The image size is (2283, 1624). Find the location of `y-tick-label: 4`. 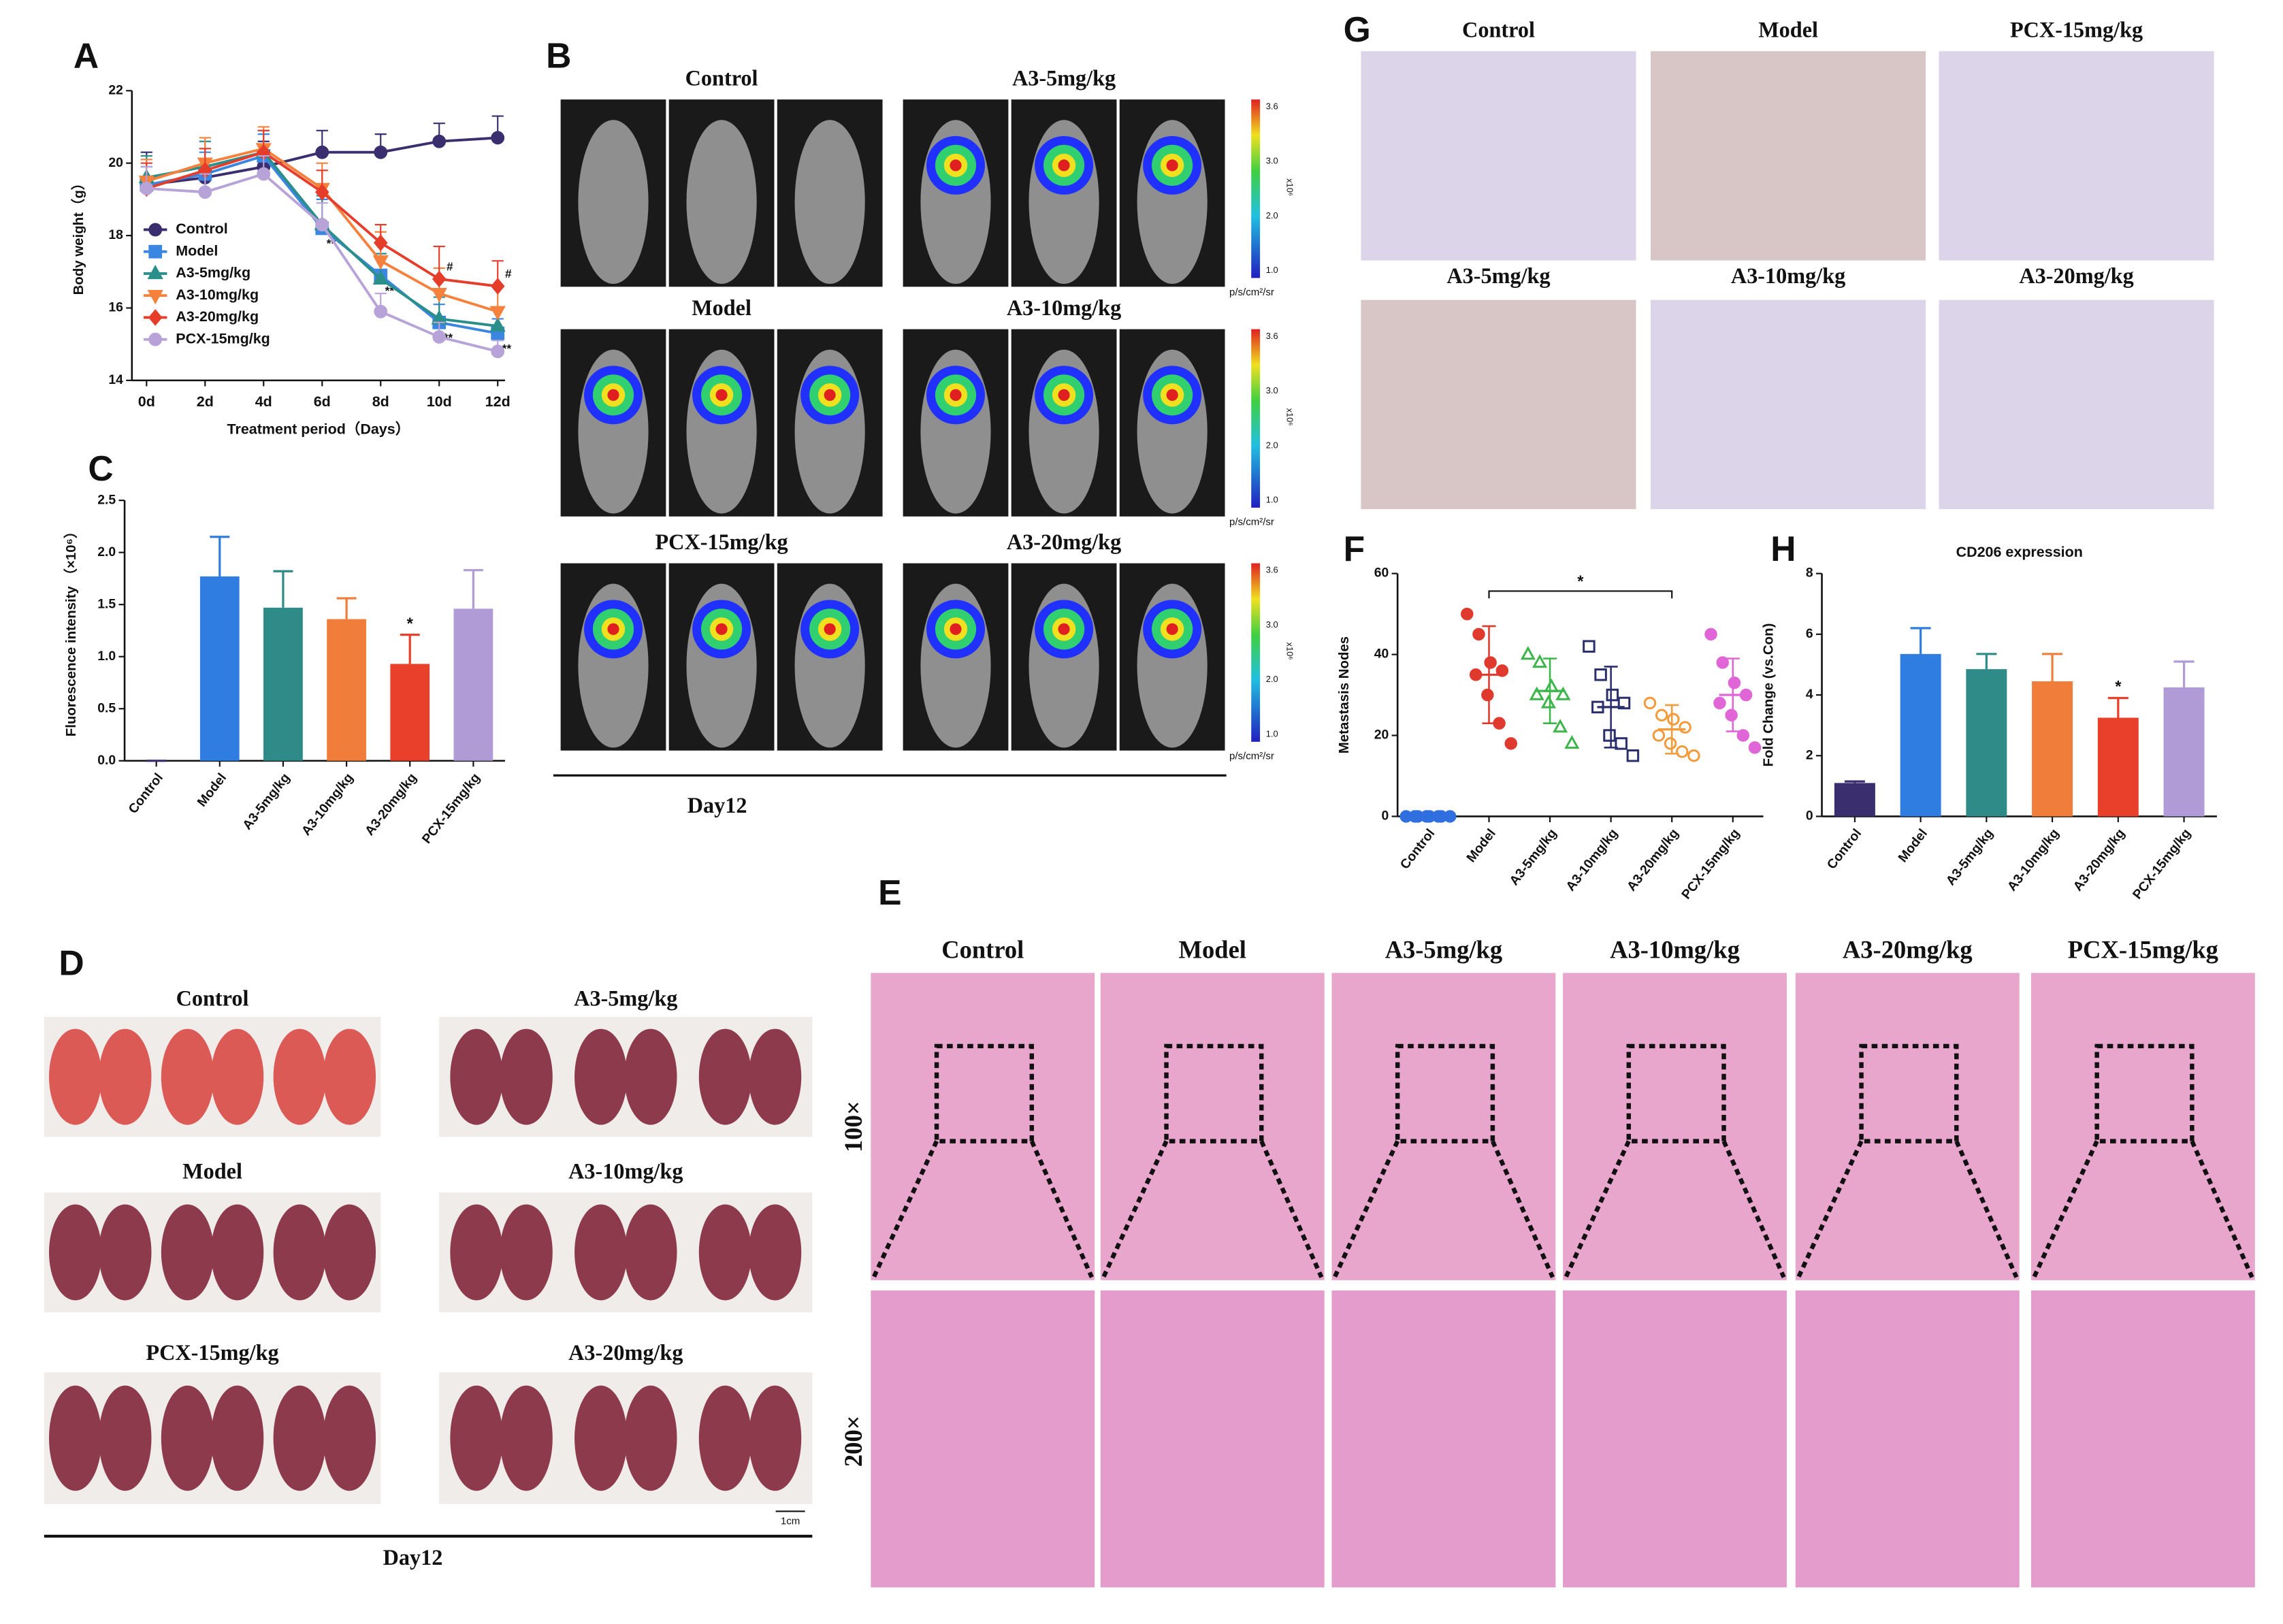

y-tick-label: 4 is located at coordinates (1809, 694).